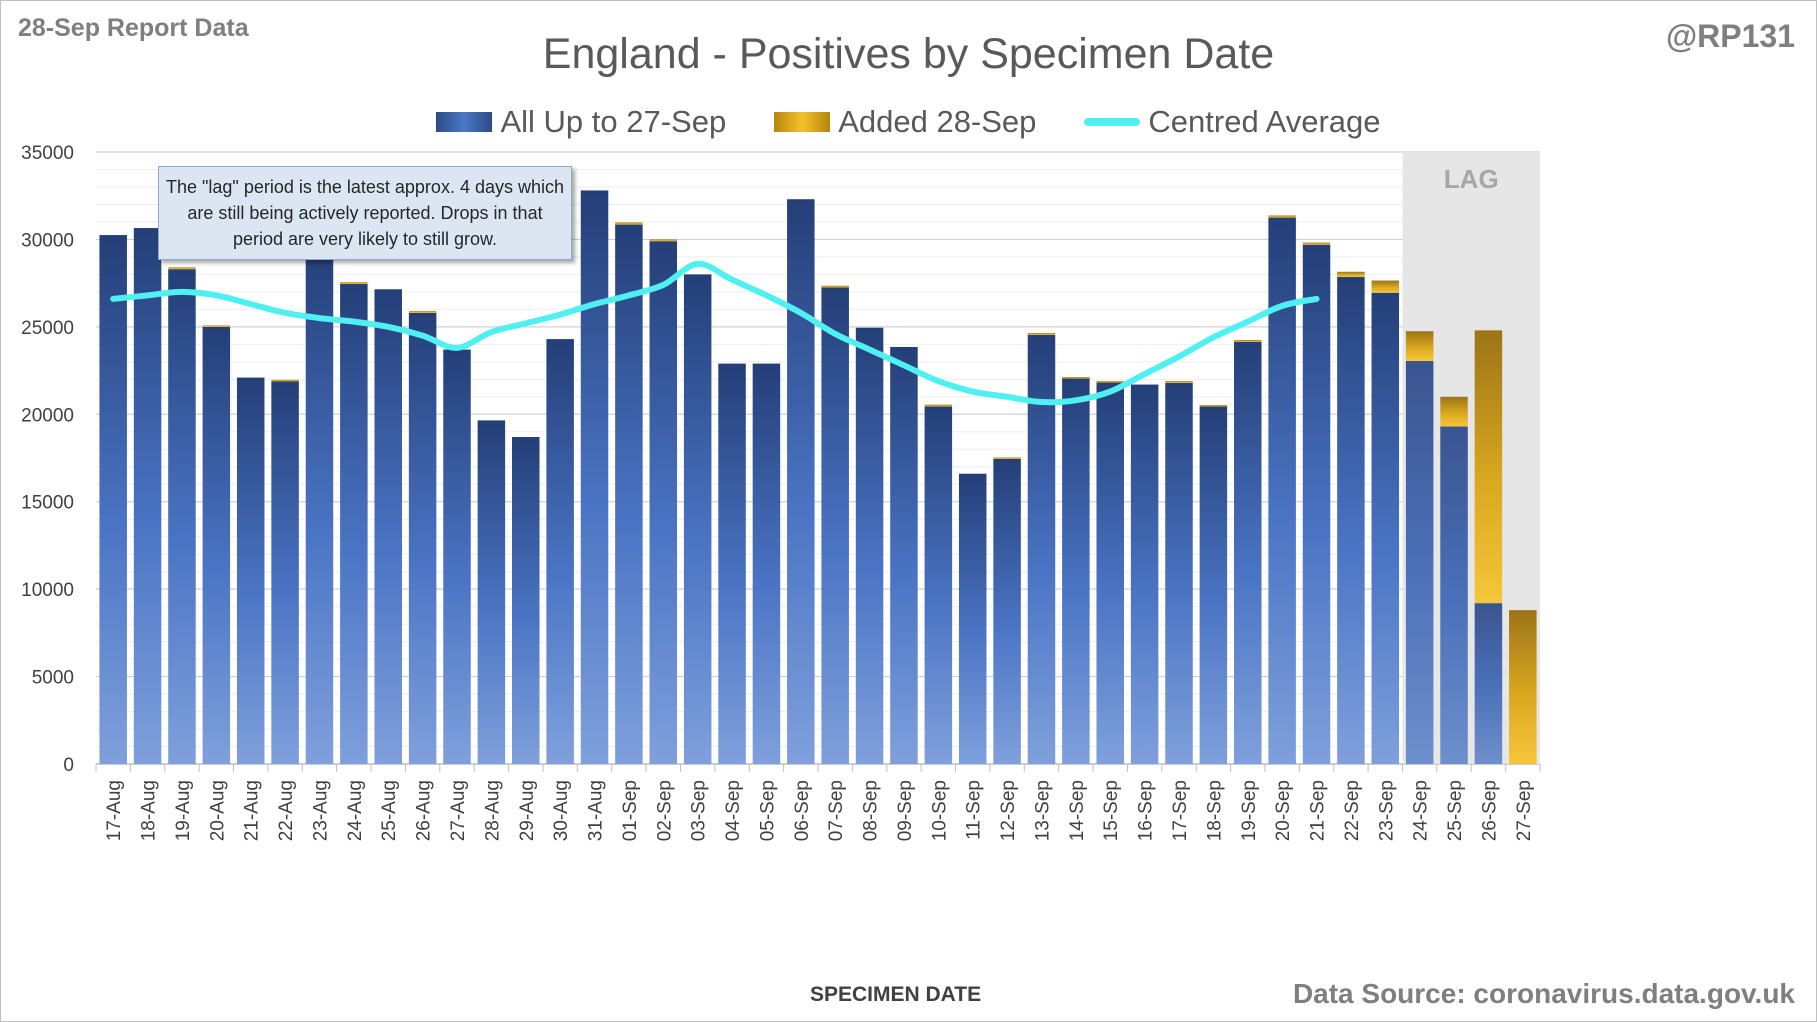 The height and width of the screenshot is (1022, 1817). I want to click on bar-base-10-Sep, so click(938, 585).